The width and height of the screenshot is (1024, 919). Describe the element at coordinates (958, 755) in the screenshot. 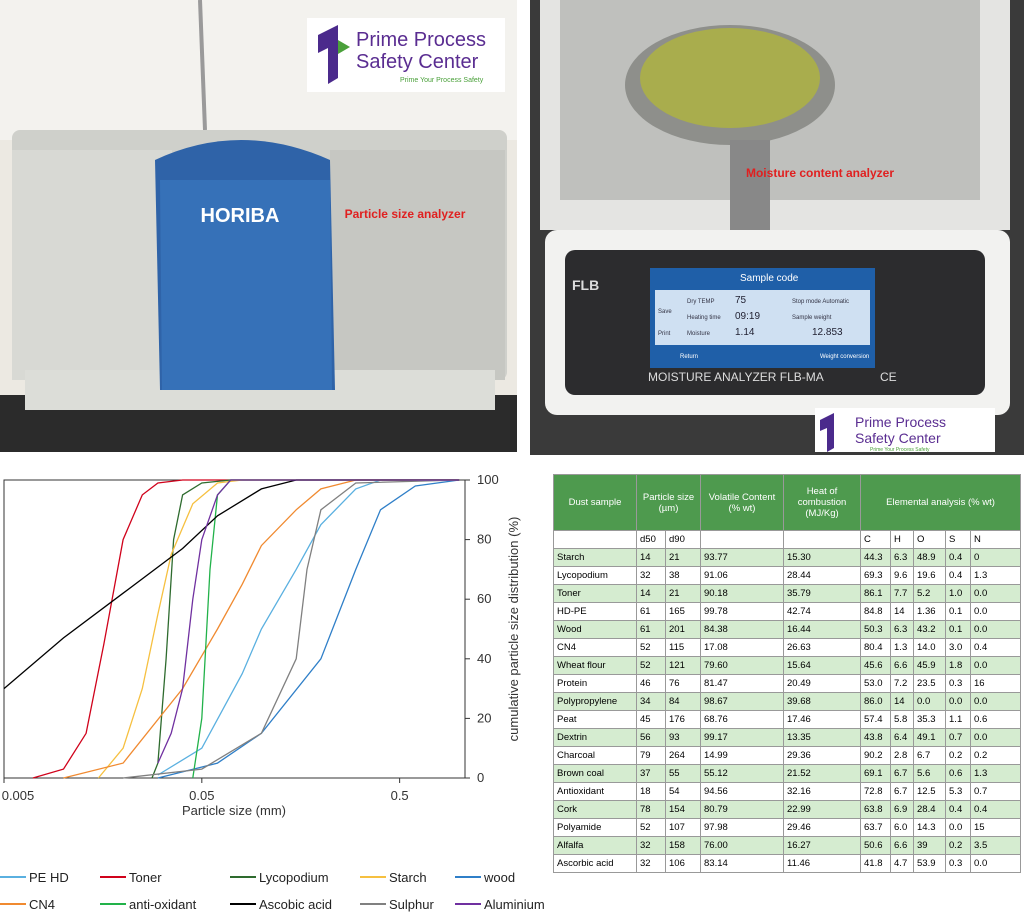

I see `table-cell: 0.2` at that location.